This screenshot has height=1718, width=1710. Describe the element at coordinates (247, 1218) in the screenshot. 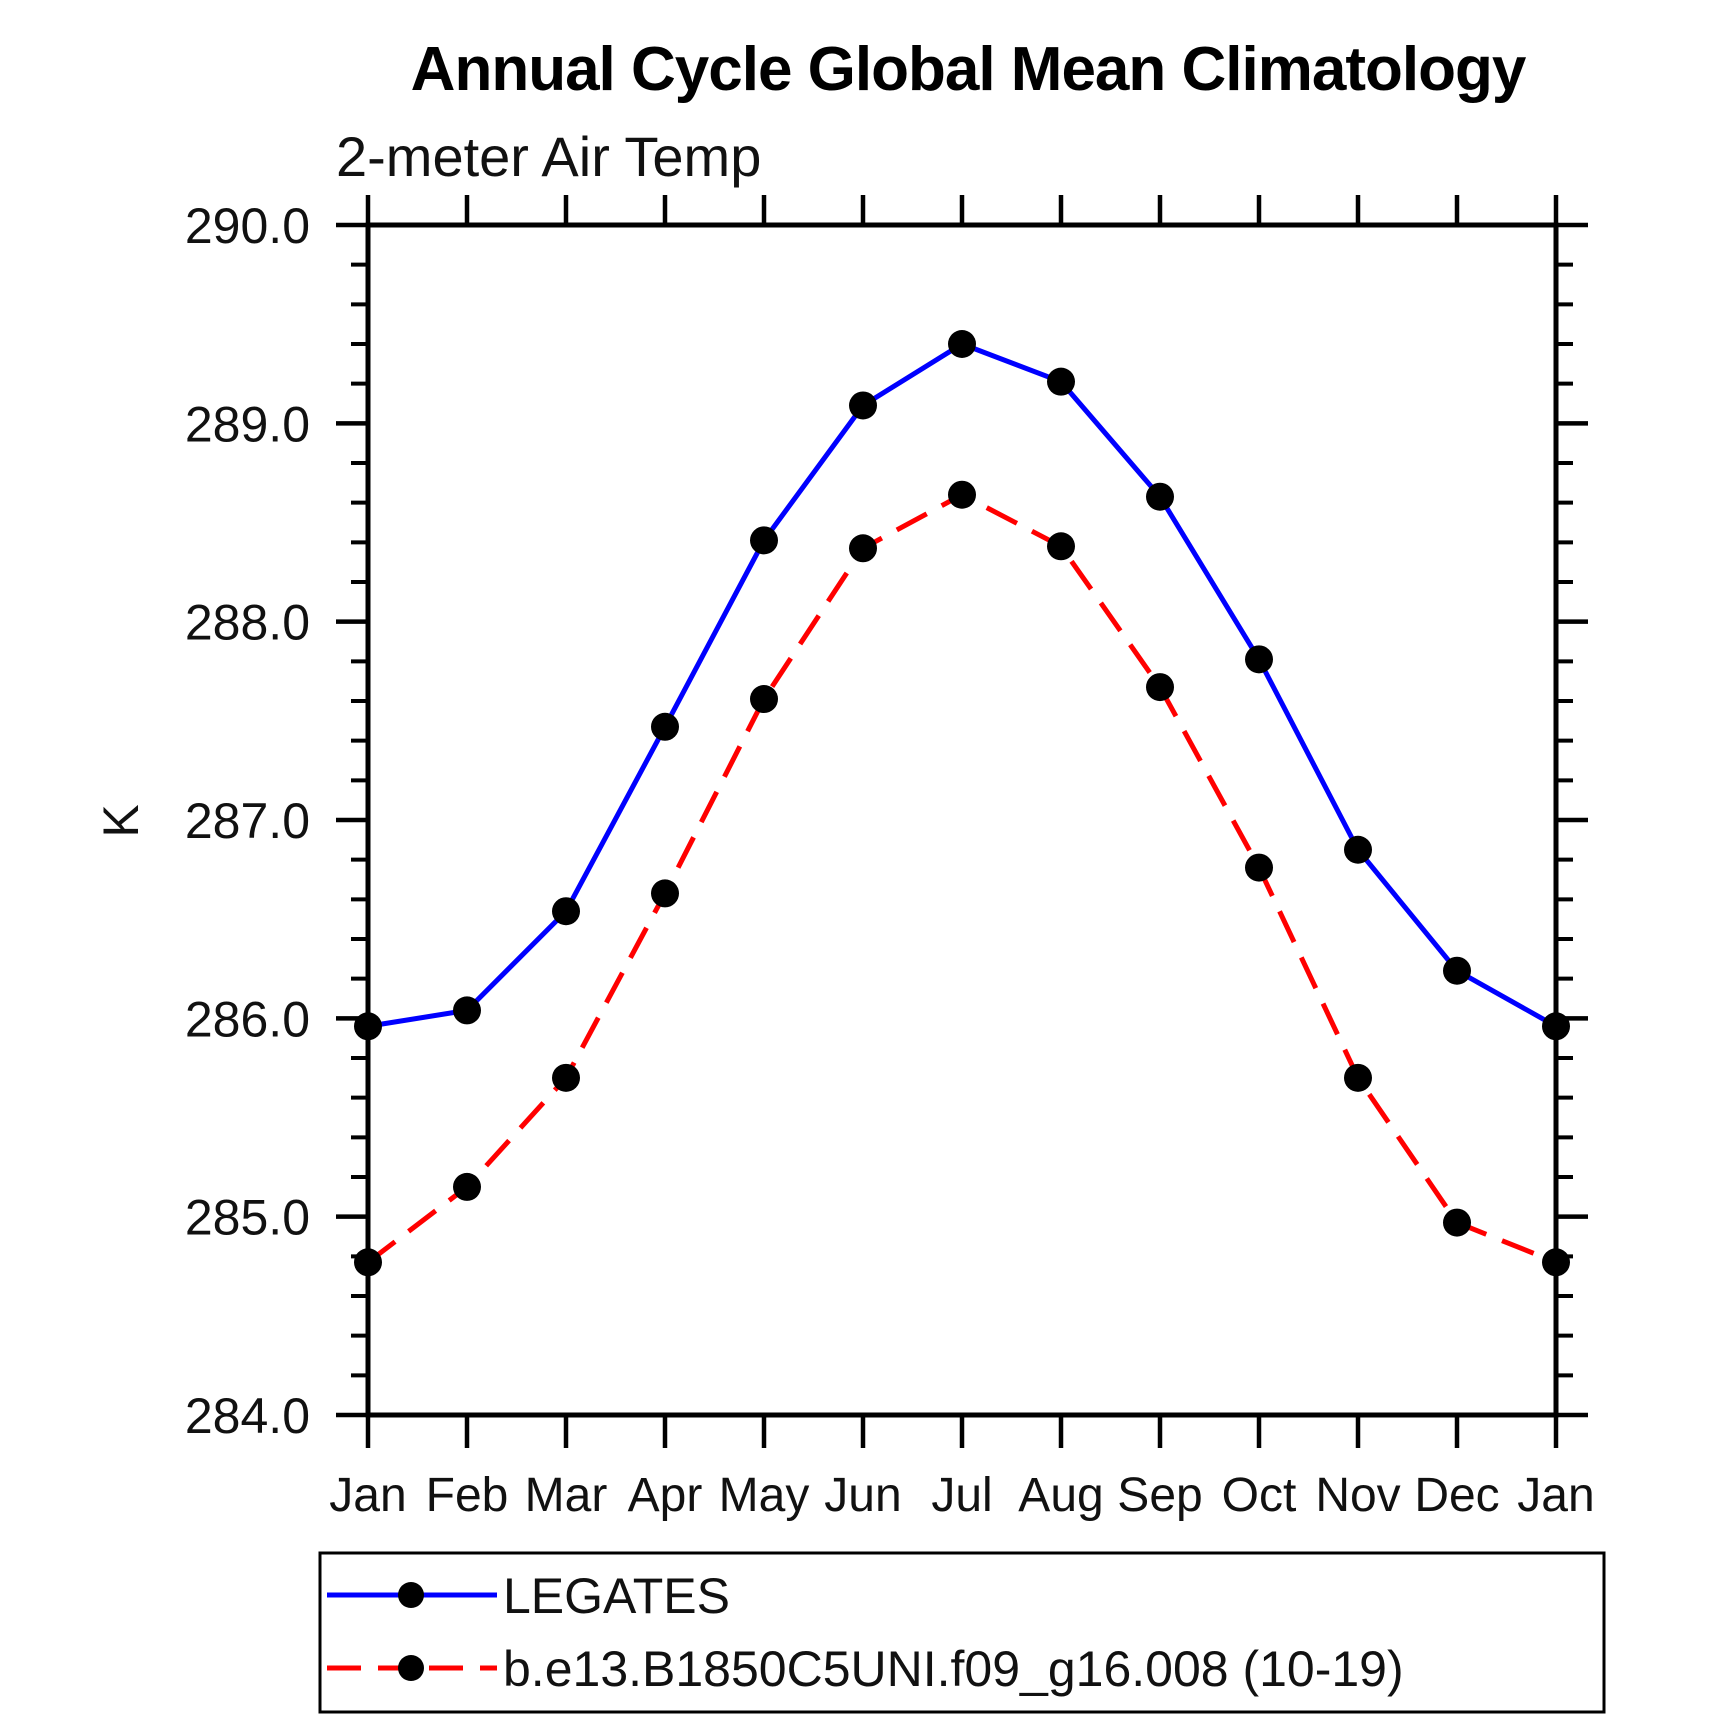

I see `y-tick-label: 285.0` at that location.